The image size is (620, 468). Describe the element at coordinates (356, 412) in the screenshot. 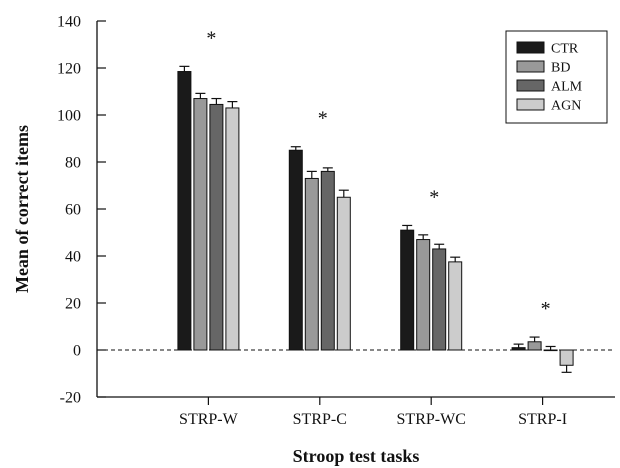

I see `x-axis: STRP-W STRP-C STRP-WC STRP-I` at that location.